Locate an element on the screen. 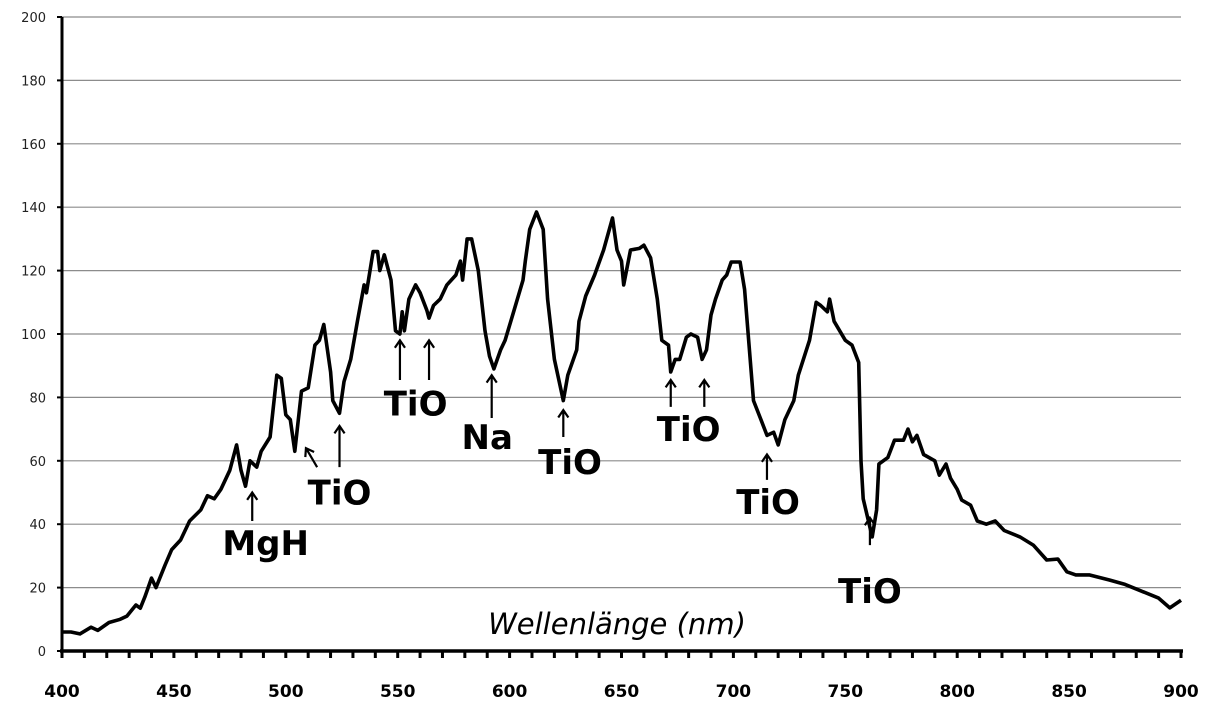  x-tick-label: 550 is located at coordinates (398, 692).